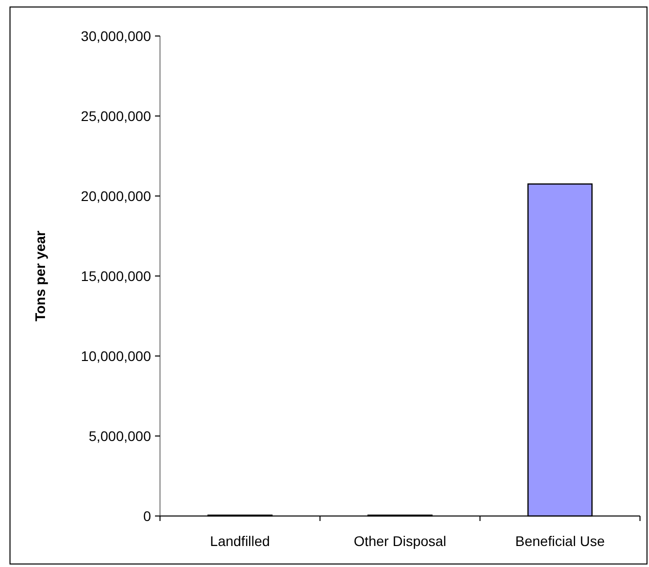  I want to click on y-tick-label: 0, so click(147, 516).